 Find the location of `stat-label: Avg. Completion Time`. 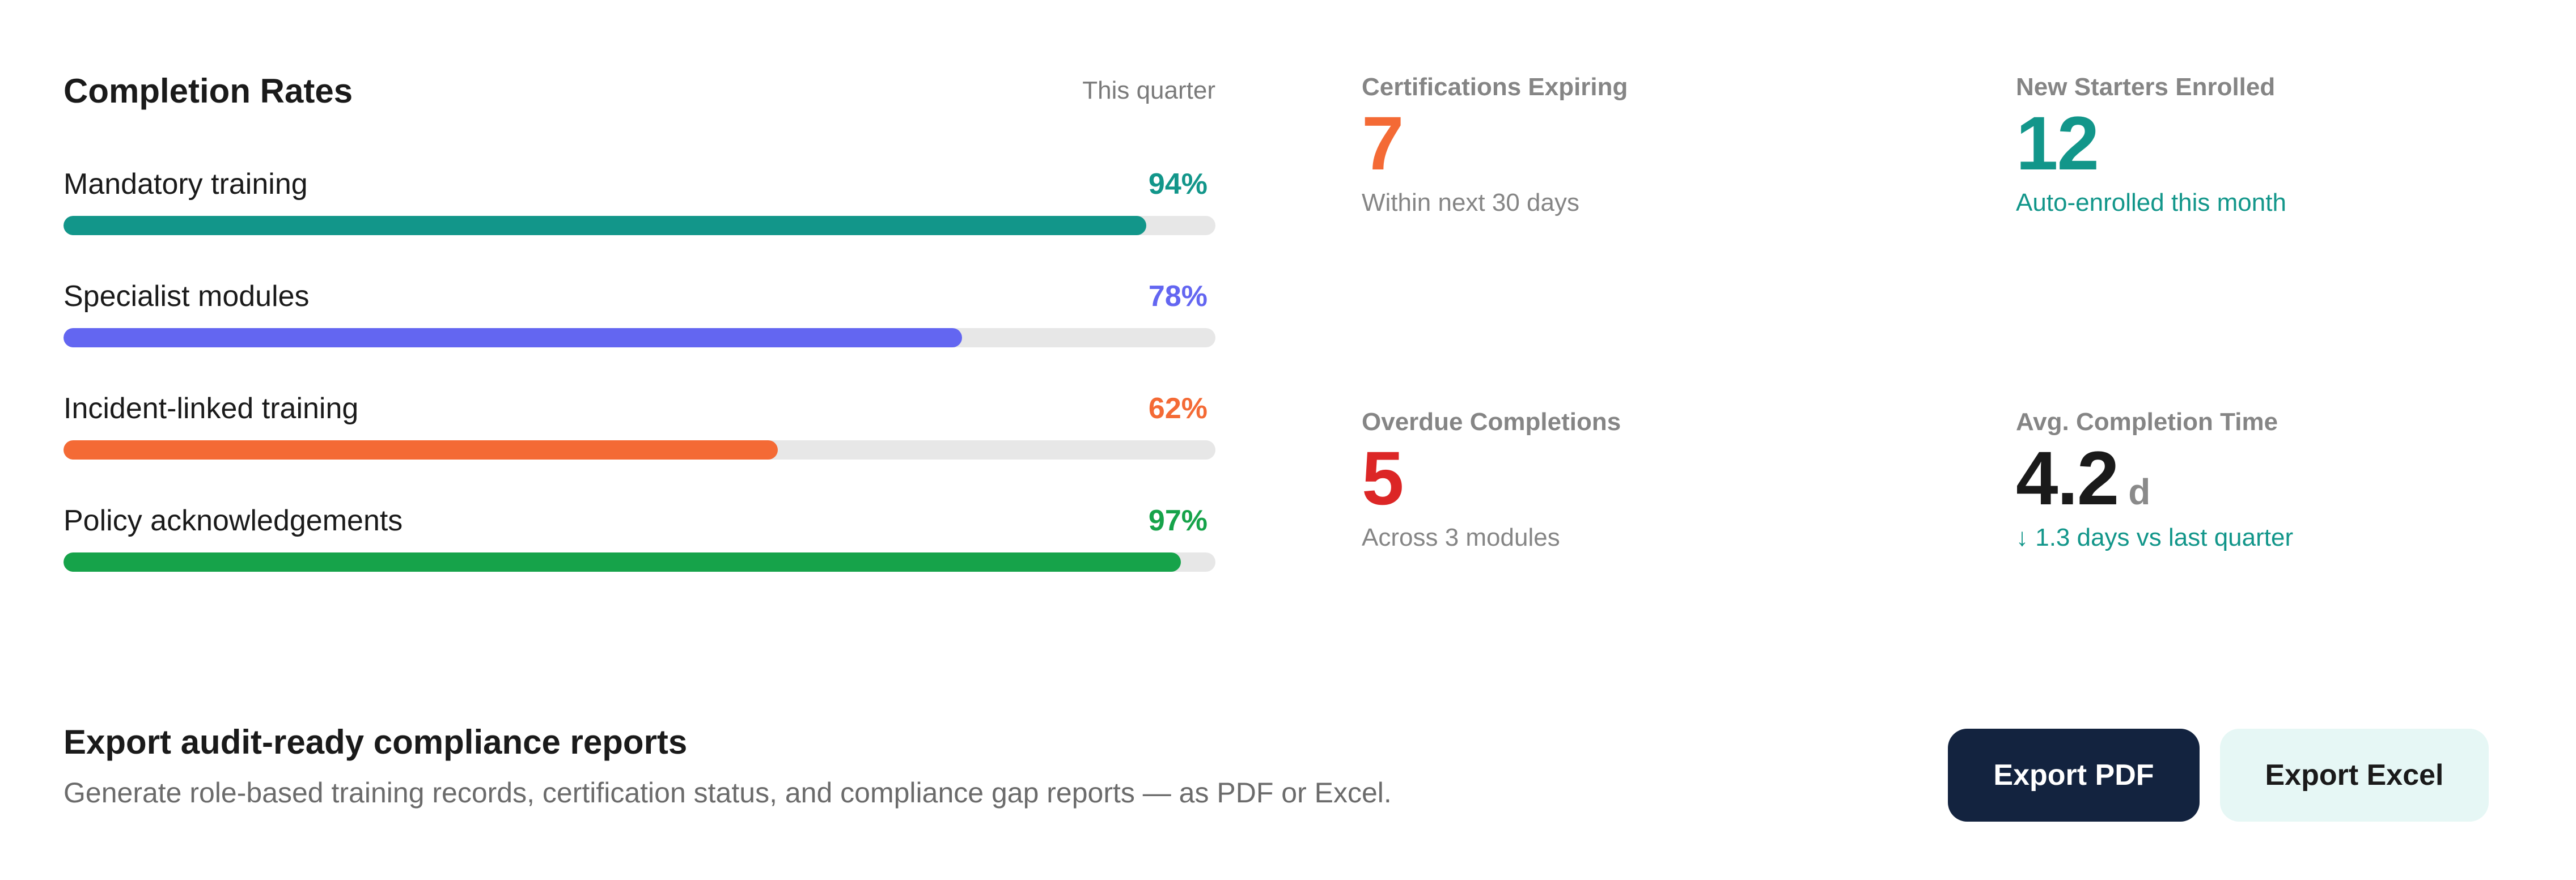

stat-label: Avg. Completion Time is located at coordinates (2147, 422).